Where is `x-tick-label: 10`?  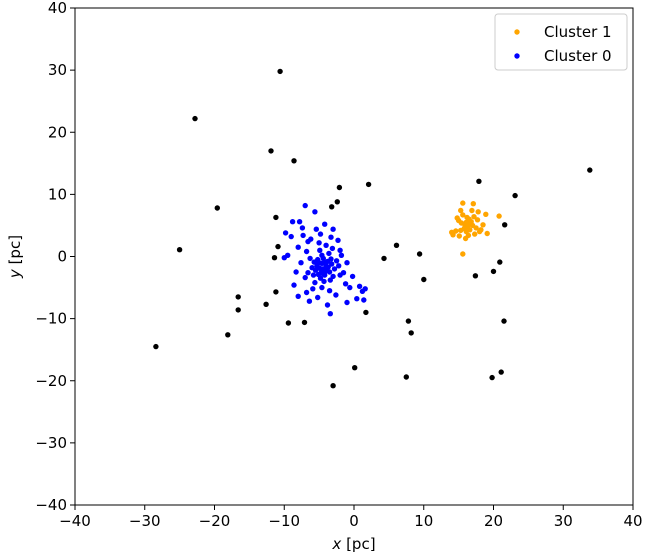
x-tick-label: 10 is located at coordinates (423, 521).